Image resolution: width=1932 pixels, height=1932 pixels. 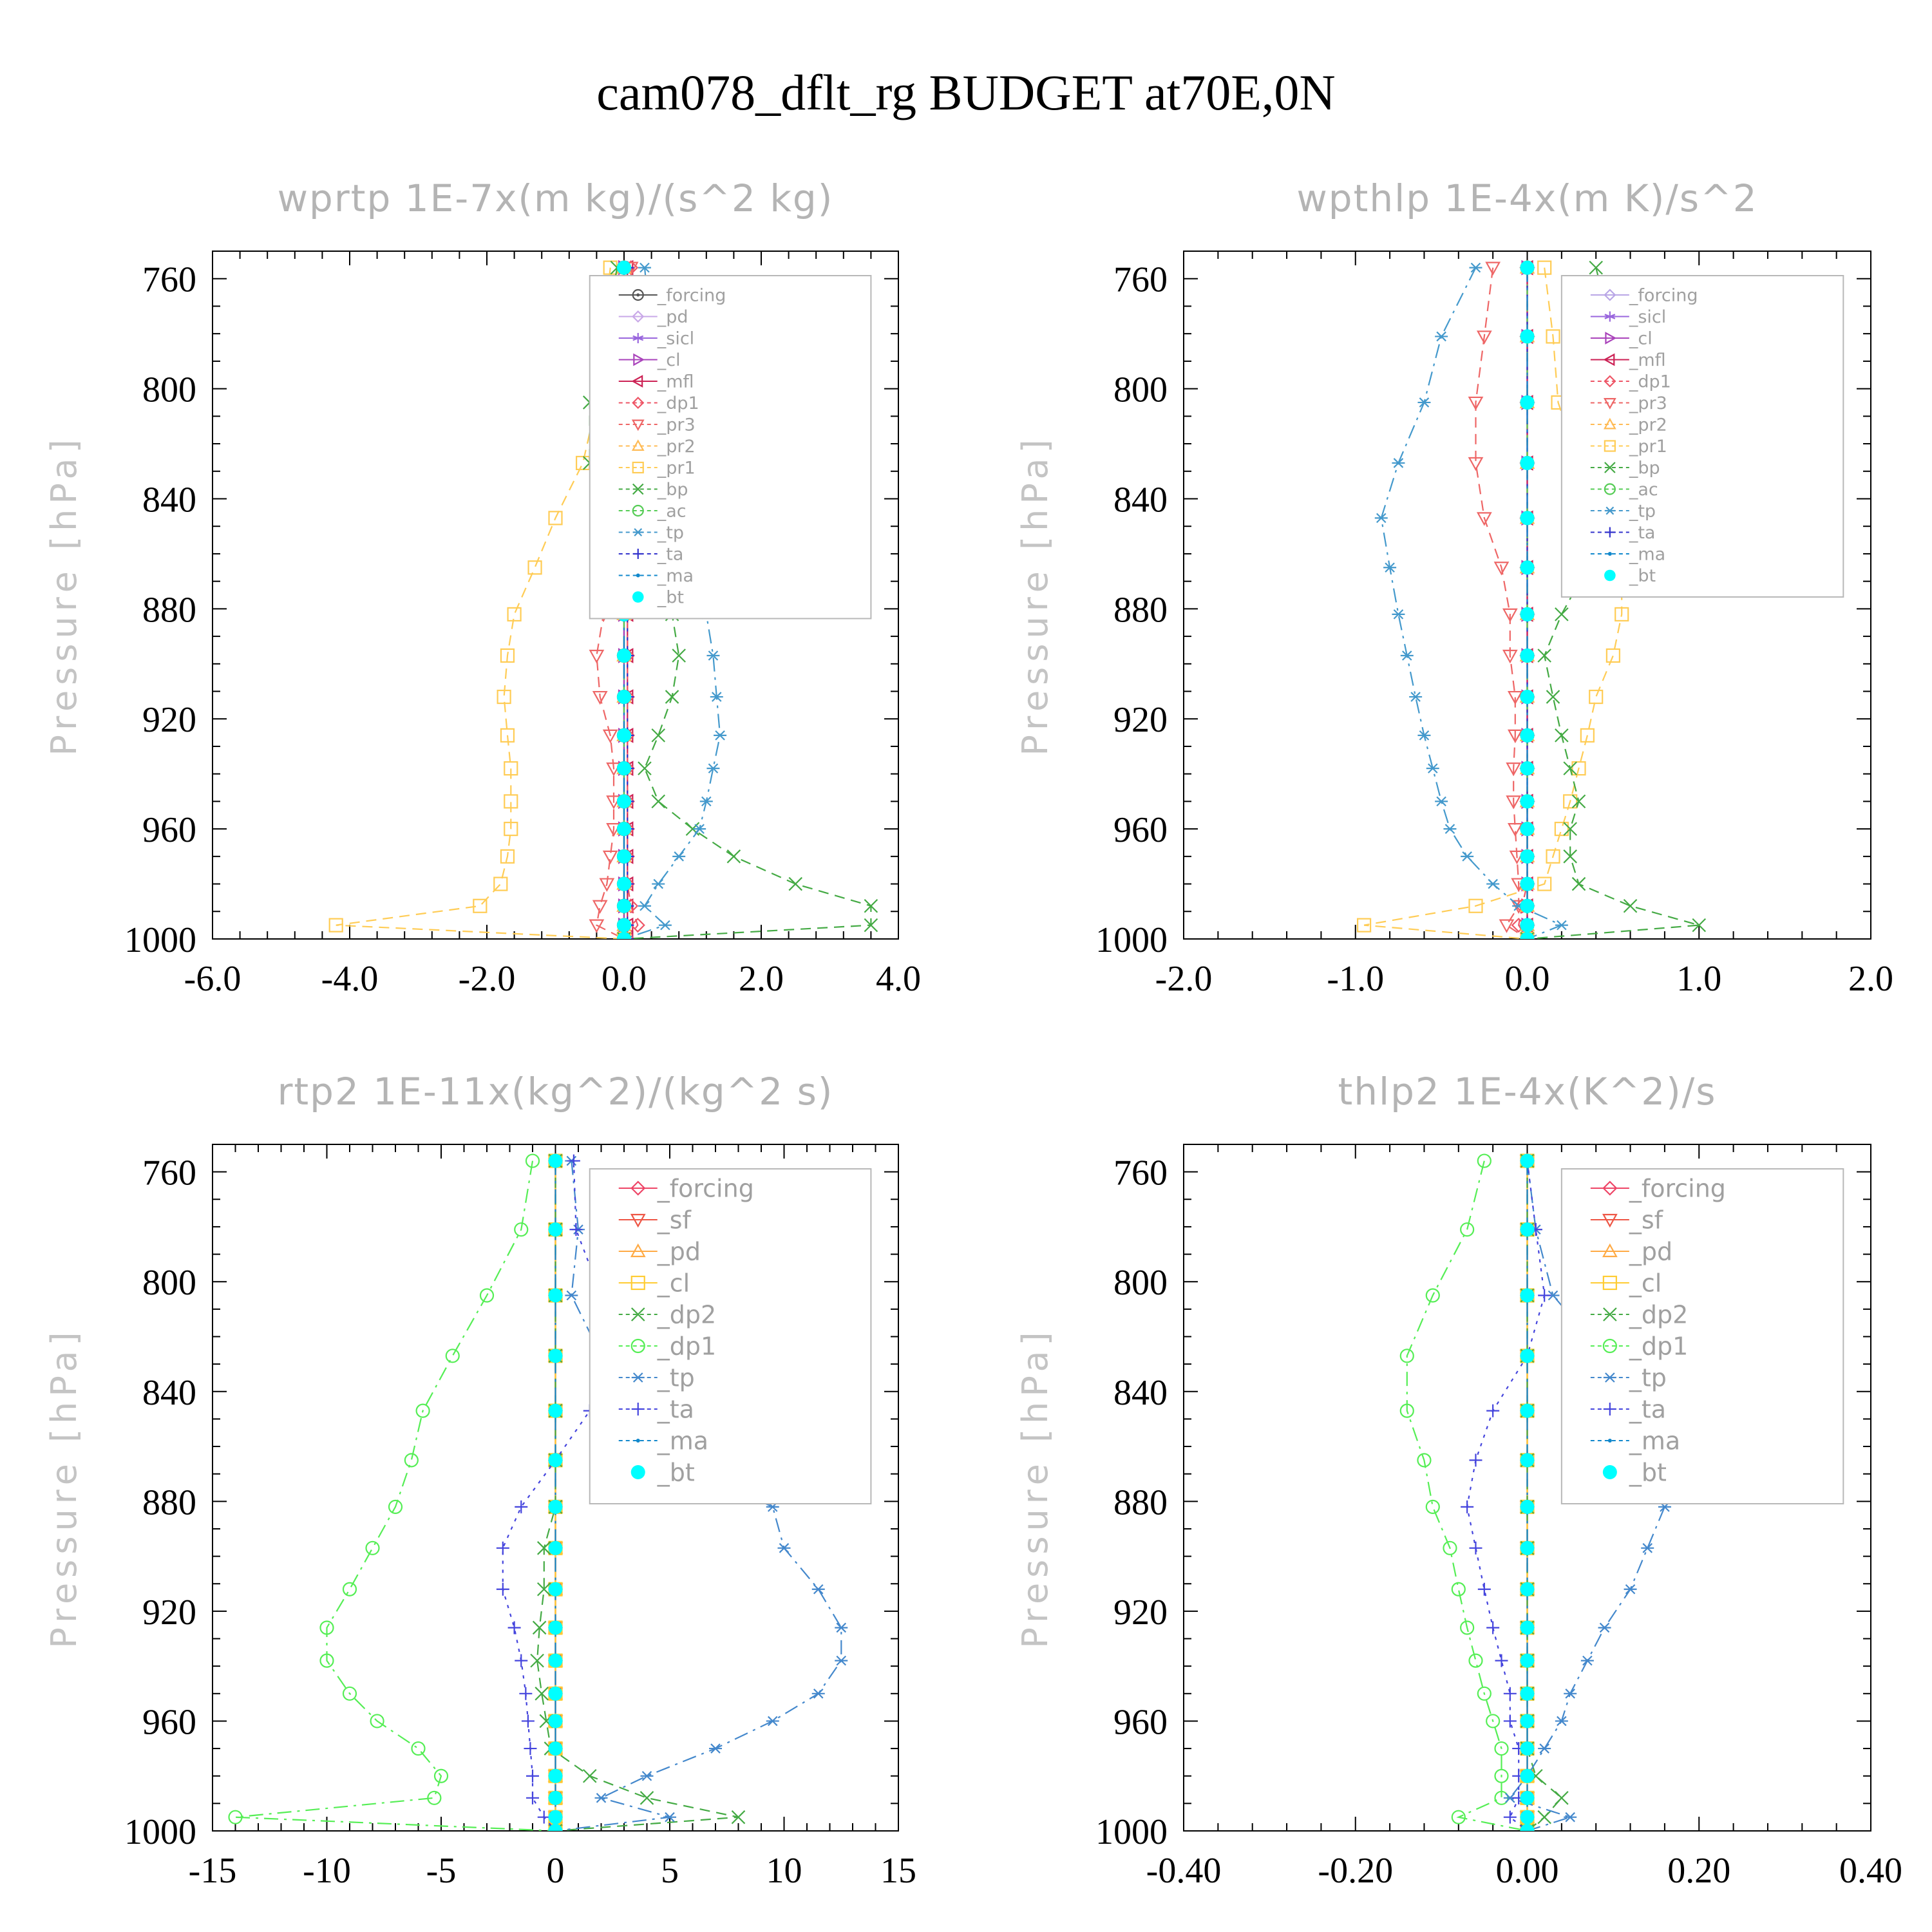 What do you see at coordinates (654, 1283) in the screenshot?
I see `legend-entry: _cl` at bounding box center [654, 1283].